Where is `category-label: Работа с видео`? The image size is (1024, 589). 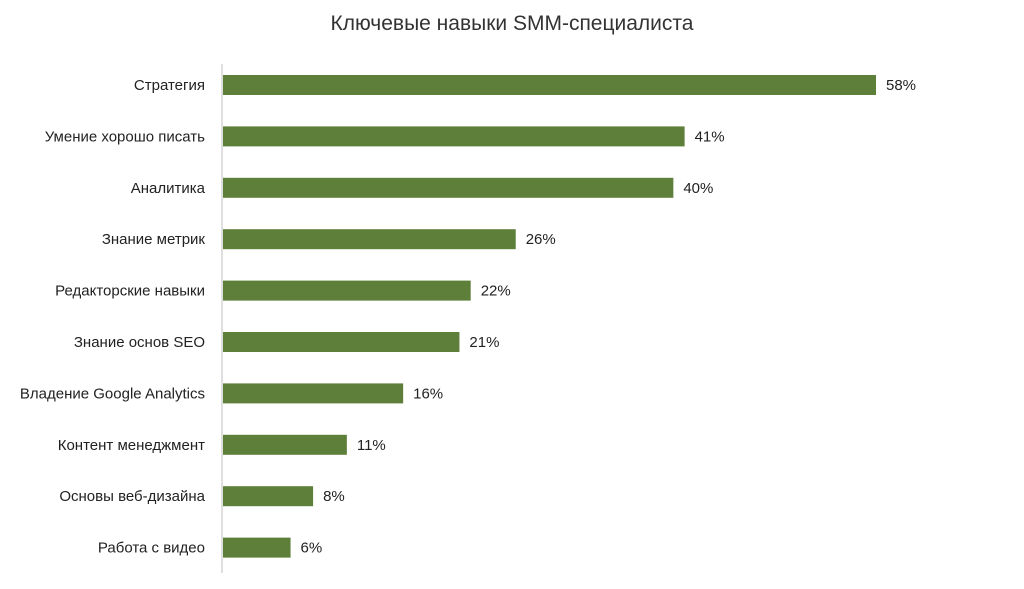 category-label: Работа с видео is located at coordinates (151, 548).